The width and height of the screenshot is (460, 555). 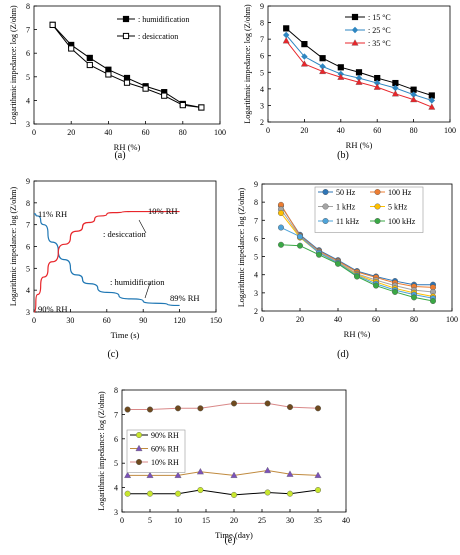 I want to click on legend-label: : desiccation, so click(x=158, y=36).